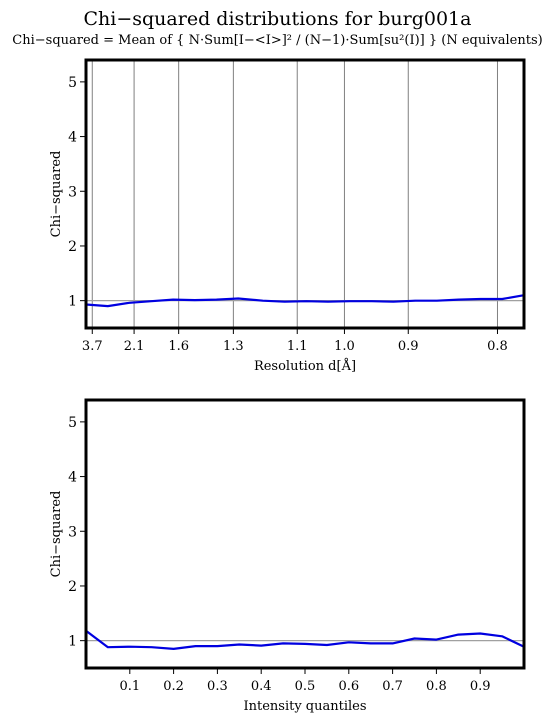  I want to click on x-tick-label: 0.5, so click(305, 686).